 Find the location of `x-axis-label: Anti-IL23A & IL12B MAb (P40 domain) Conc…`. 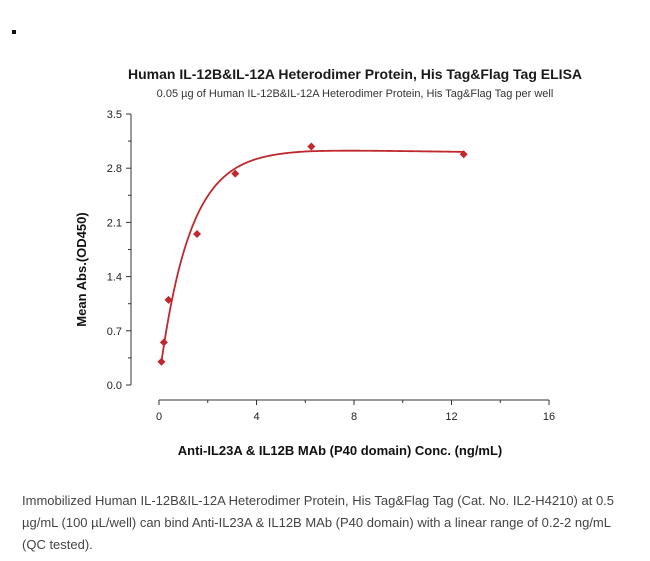

x-axis-label: Anti-IL23A & IL12B MAb (P40 domain) Conc… is located at coordinates (340, 450).